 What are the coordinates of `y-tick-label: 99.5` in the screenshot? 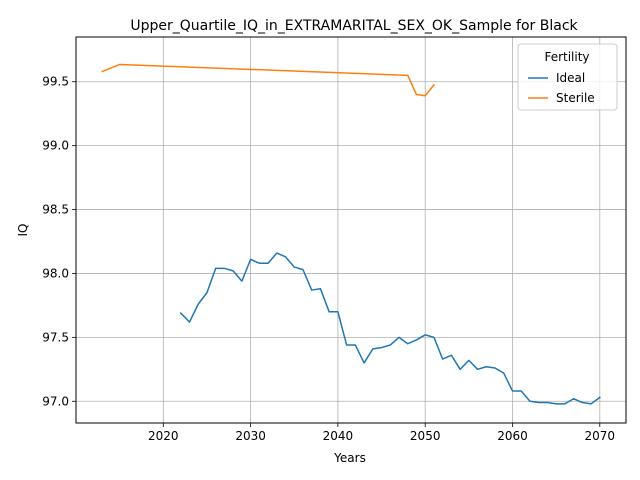 It's located at (55, 82).